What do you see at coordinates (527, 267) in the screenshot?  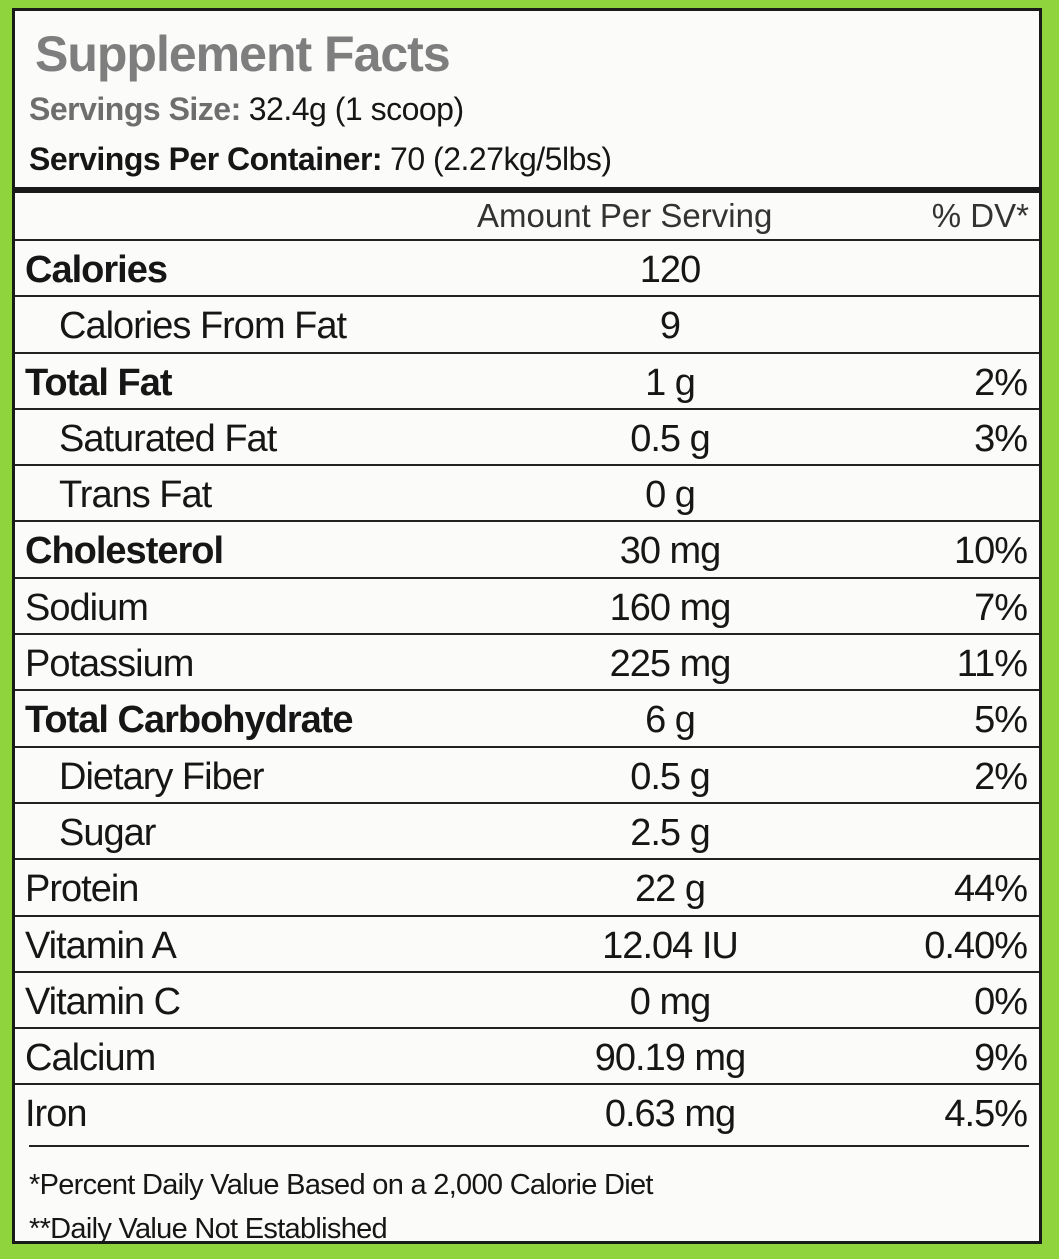 I see `nutrient-row: Calories 120` at bounding box center [527, 267].